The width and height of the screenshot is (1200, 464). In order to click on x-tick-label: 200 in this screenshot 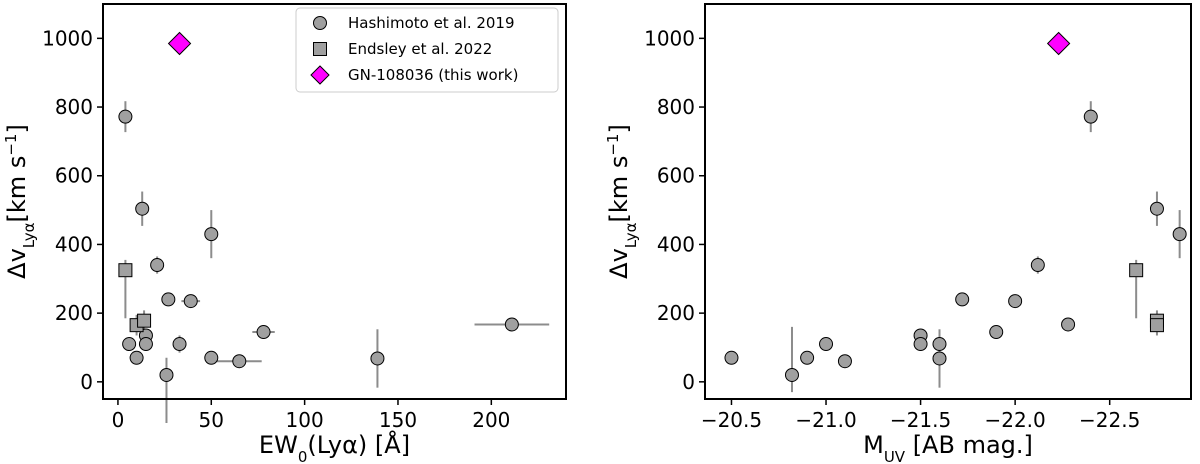, I will do `click(491, 420)`.